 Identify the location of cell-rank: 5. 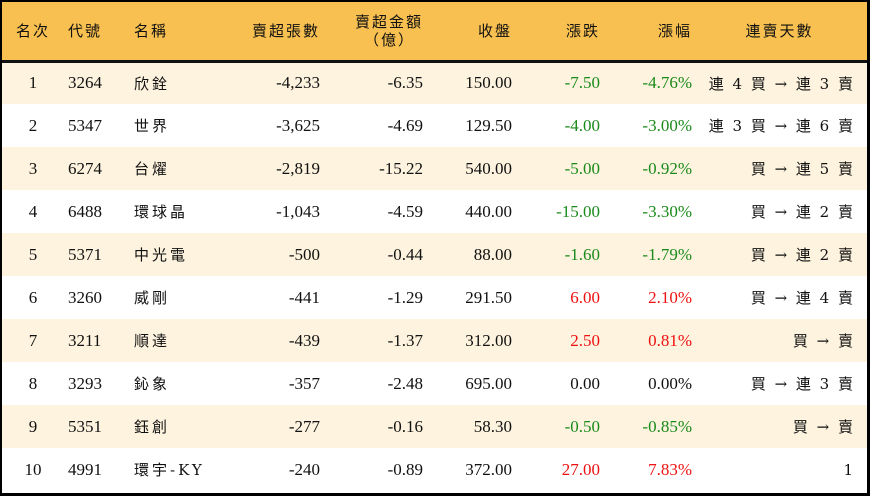
(33, 254).